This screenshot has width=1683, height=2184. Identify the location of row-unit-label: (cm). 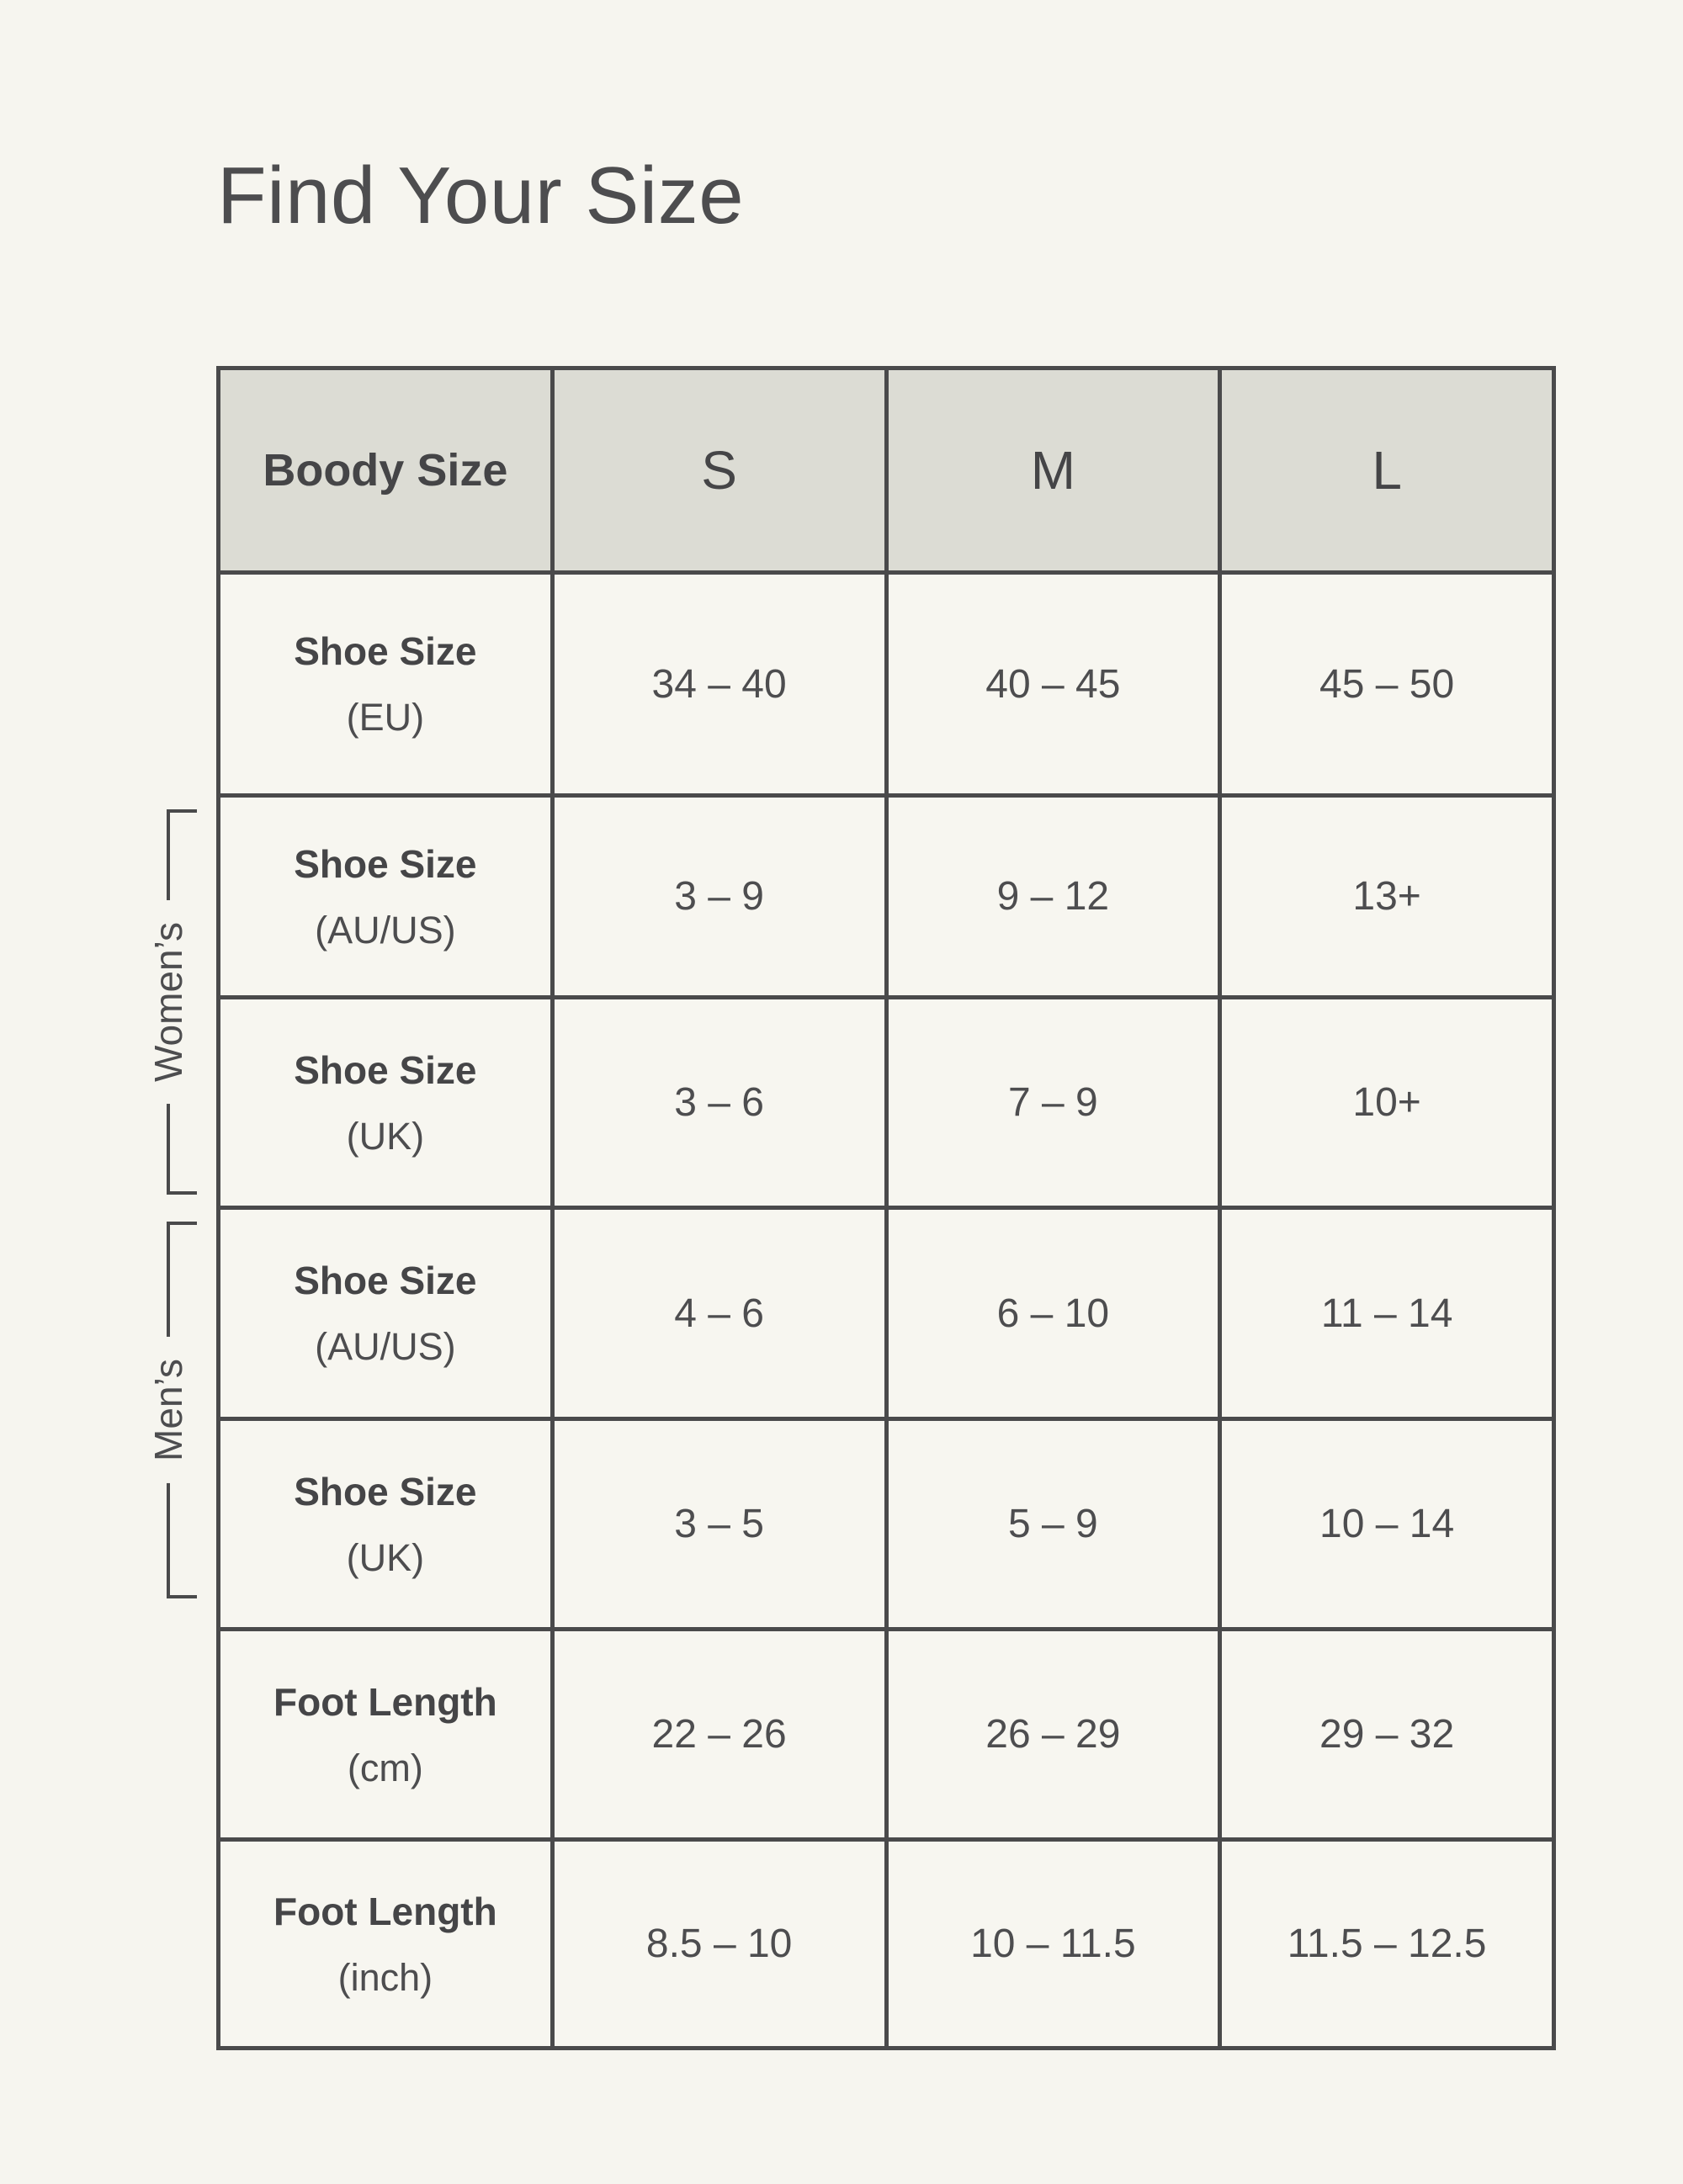
(385, 1768).